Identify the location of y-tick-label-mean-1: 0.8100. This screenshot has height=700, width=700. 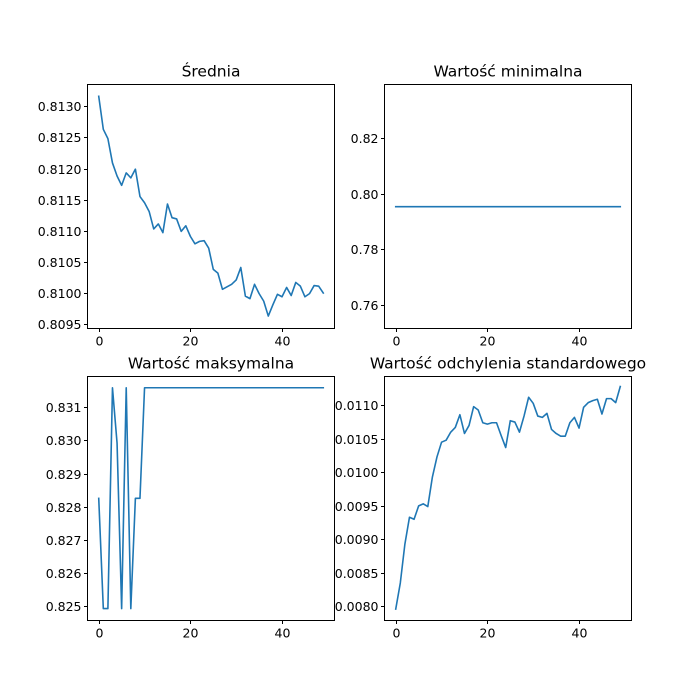
(60, 293).